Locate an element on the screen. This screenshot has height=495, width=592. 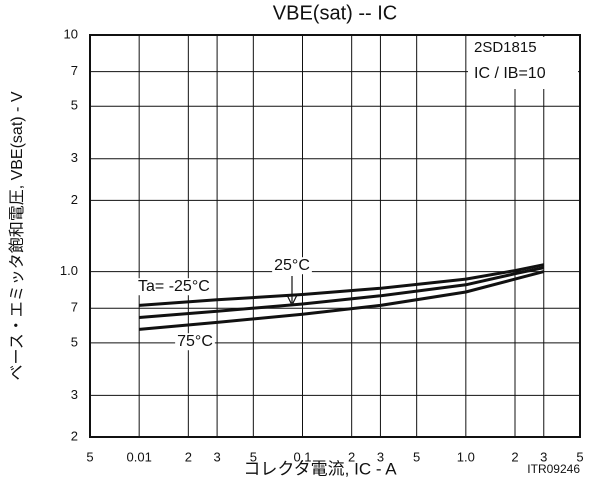
y-axis-label: ベース・エミッタ飽和電圧, VBE(sat) - V is located at coordinates (17, 235).